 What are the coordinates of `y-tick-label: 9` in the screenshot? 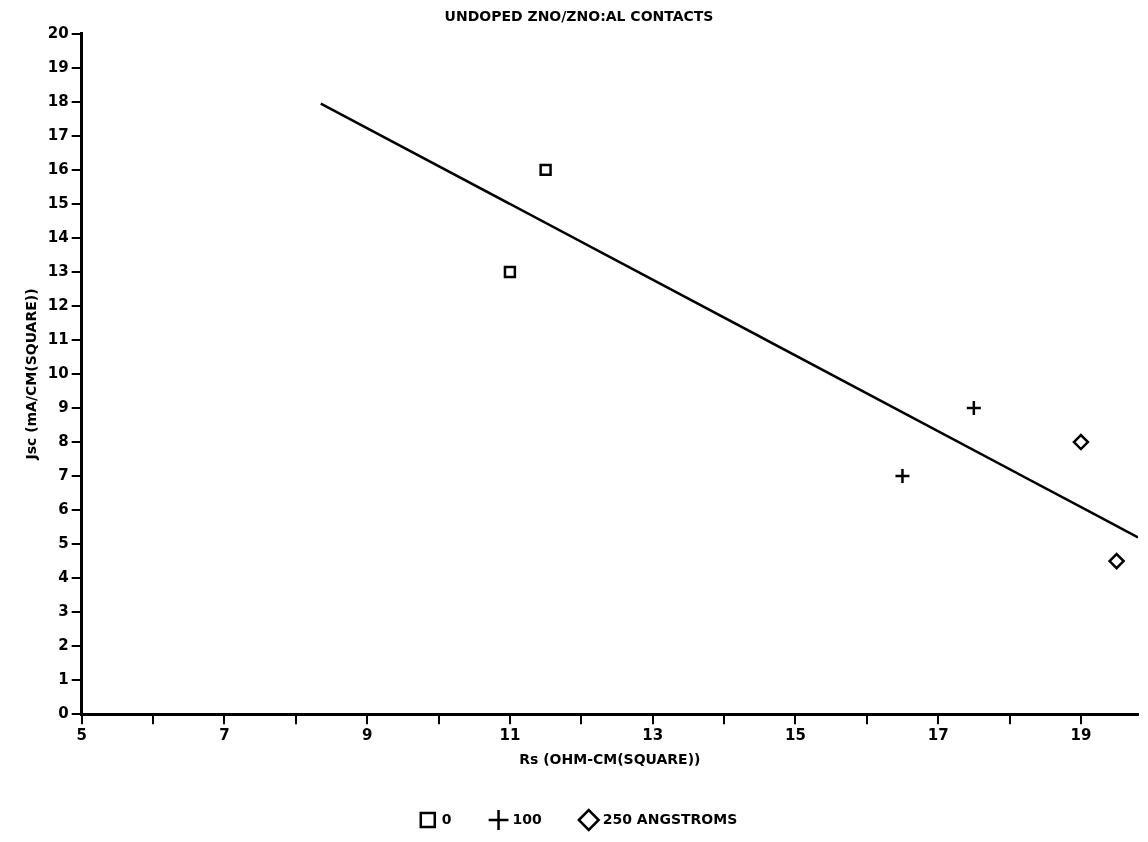 It's located at (63, 406).